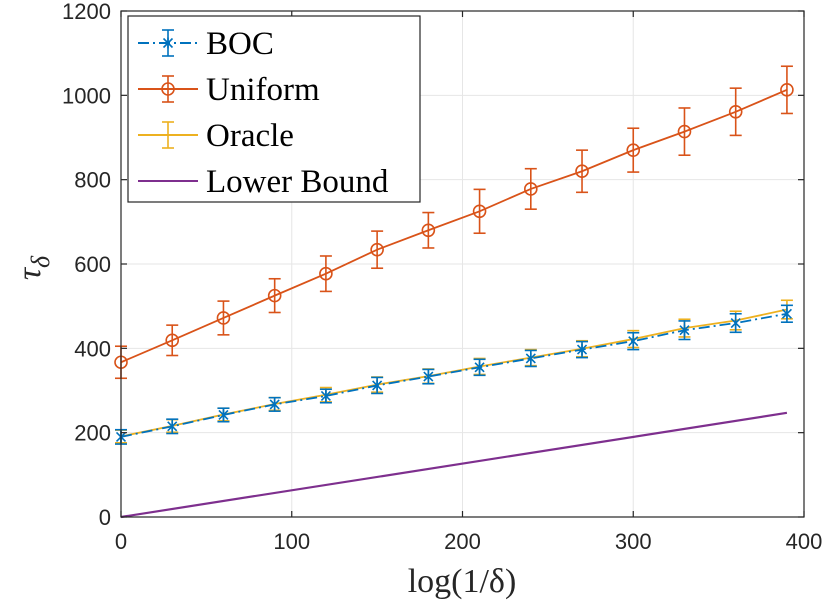 This screenshot has height=607, width=830. I want to click on legend-label: Oracle, so click(250, 136).